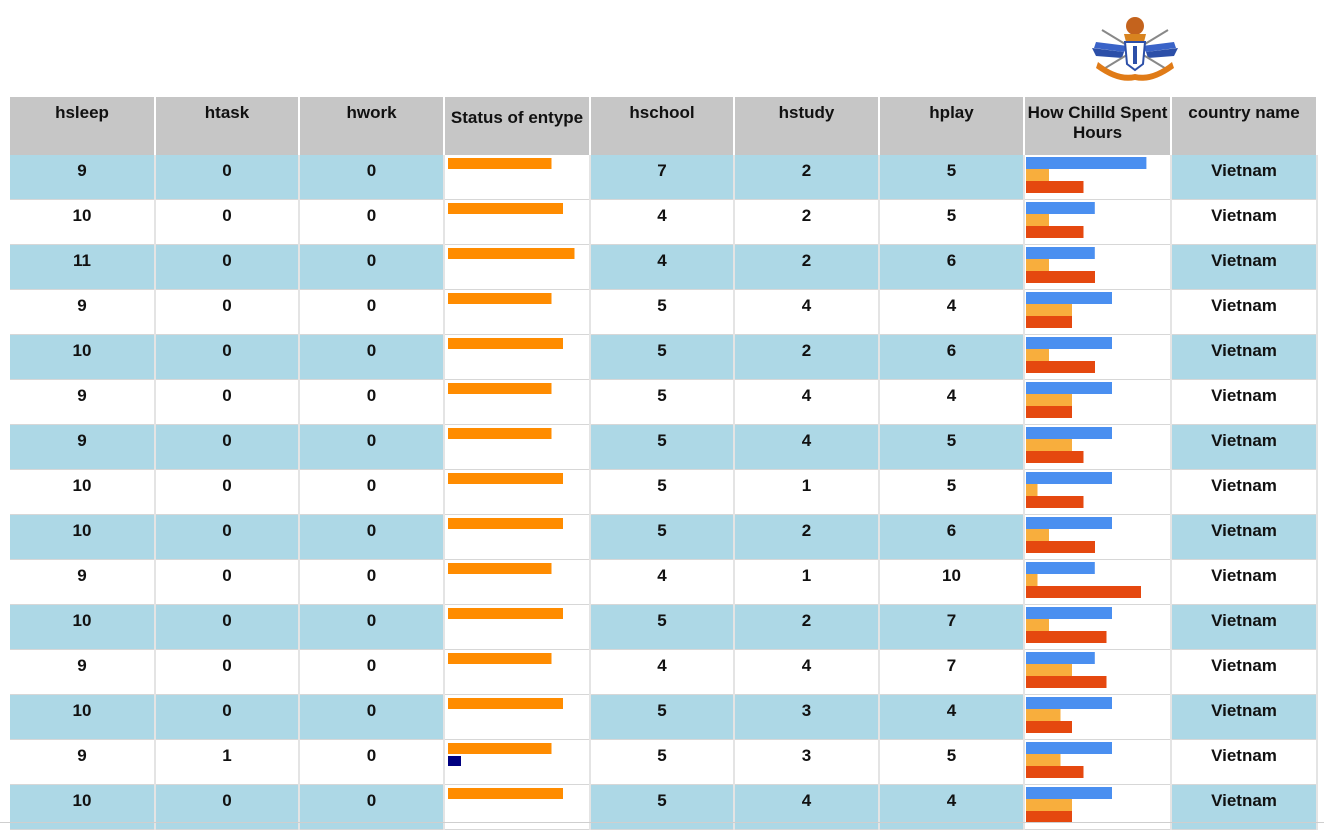 The height and width of the screenshot is (830, 1324). What do you see at coordinates (372, 126) in the screenshot?
I see `column-header-hwork: hwork` at bounding box center [372, 126].